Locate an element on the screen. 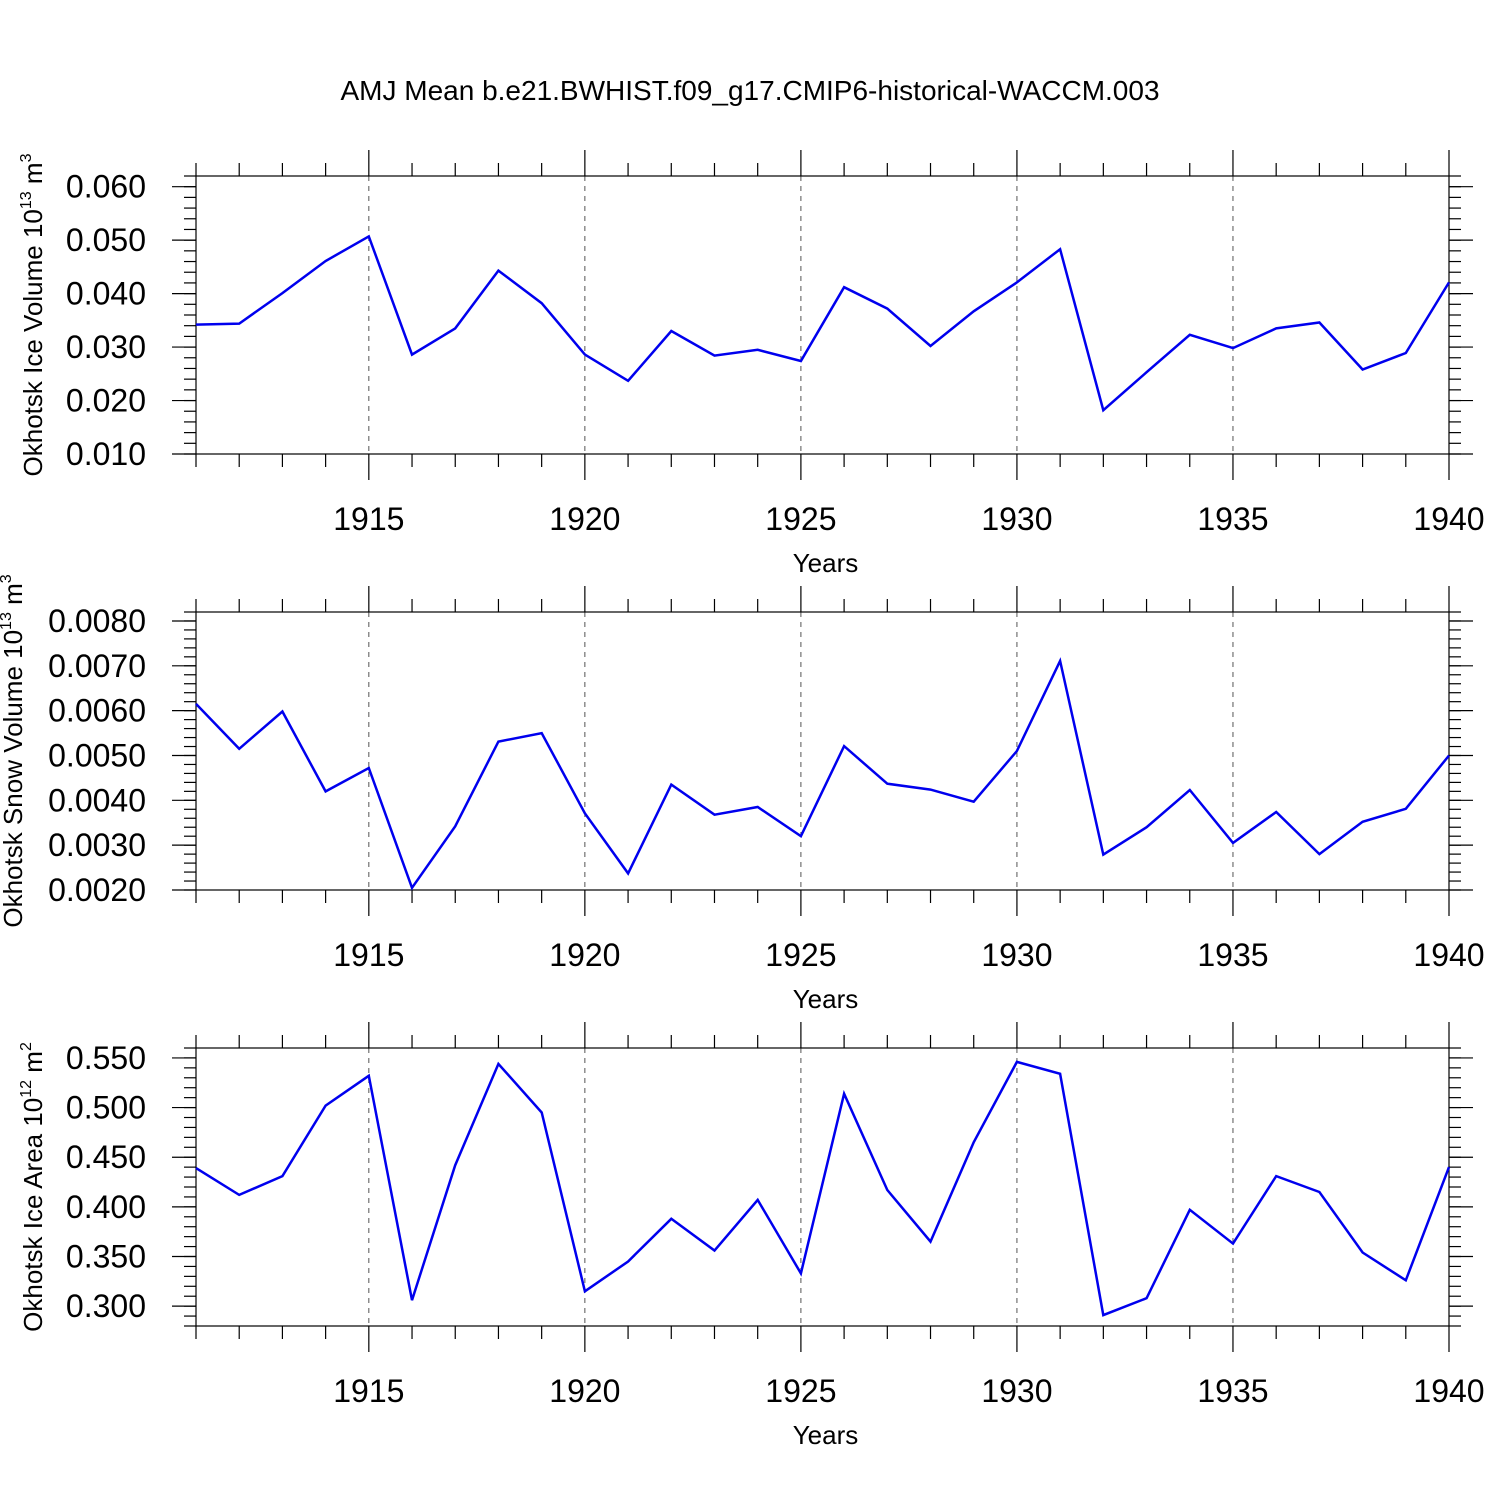 Image resolution: width=1500 pixels, height=1500 pixels. y-tick-label: 0.0020 is located at coordinates (97, 890).